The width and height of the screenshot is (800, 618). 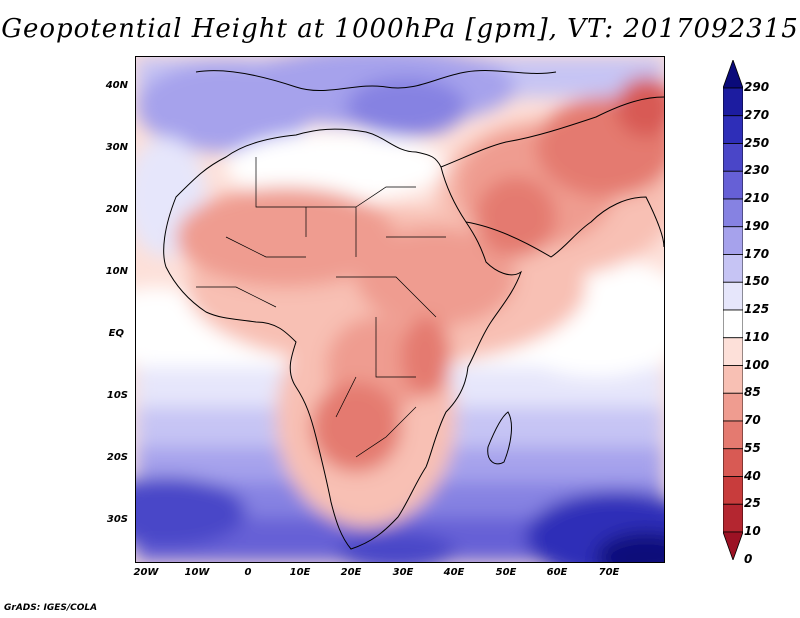 What do you see at coordinates (116, 209) in the screenshot?
I see `lat-label: 20N` at bounding box center [116, 209].